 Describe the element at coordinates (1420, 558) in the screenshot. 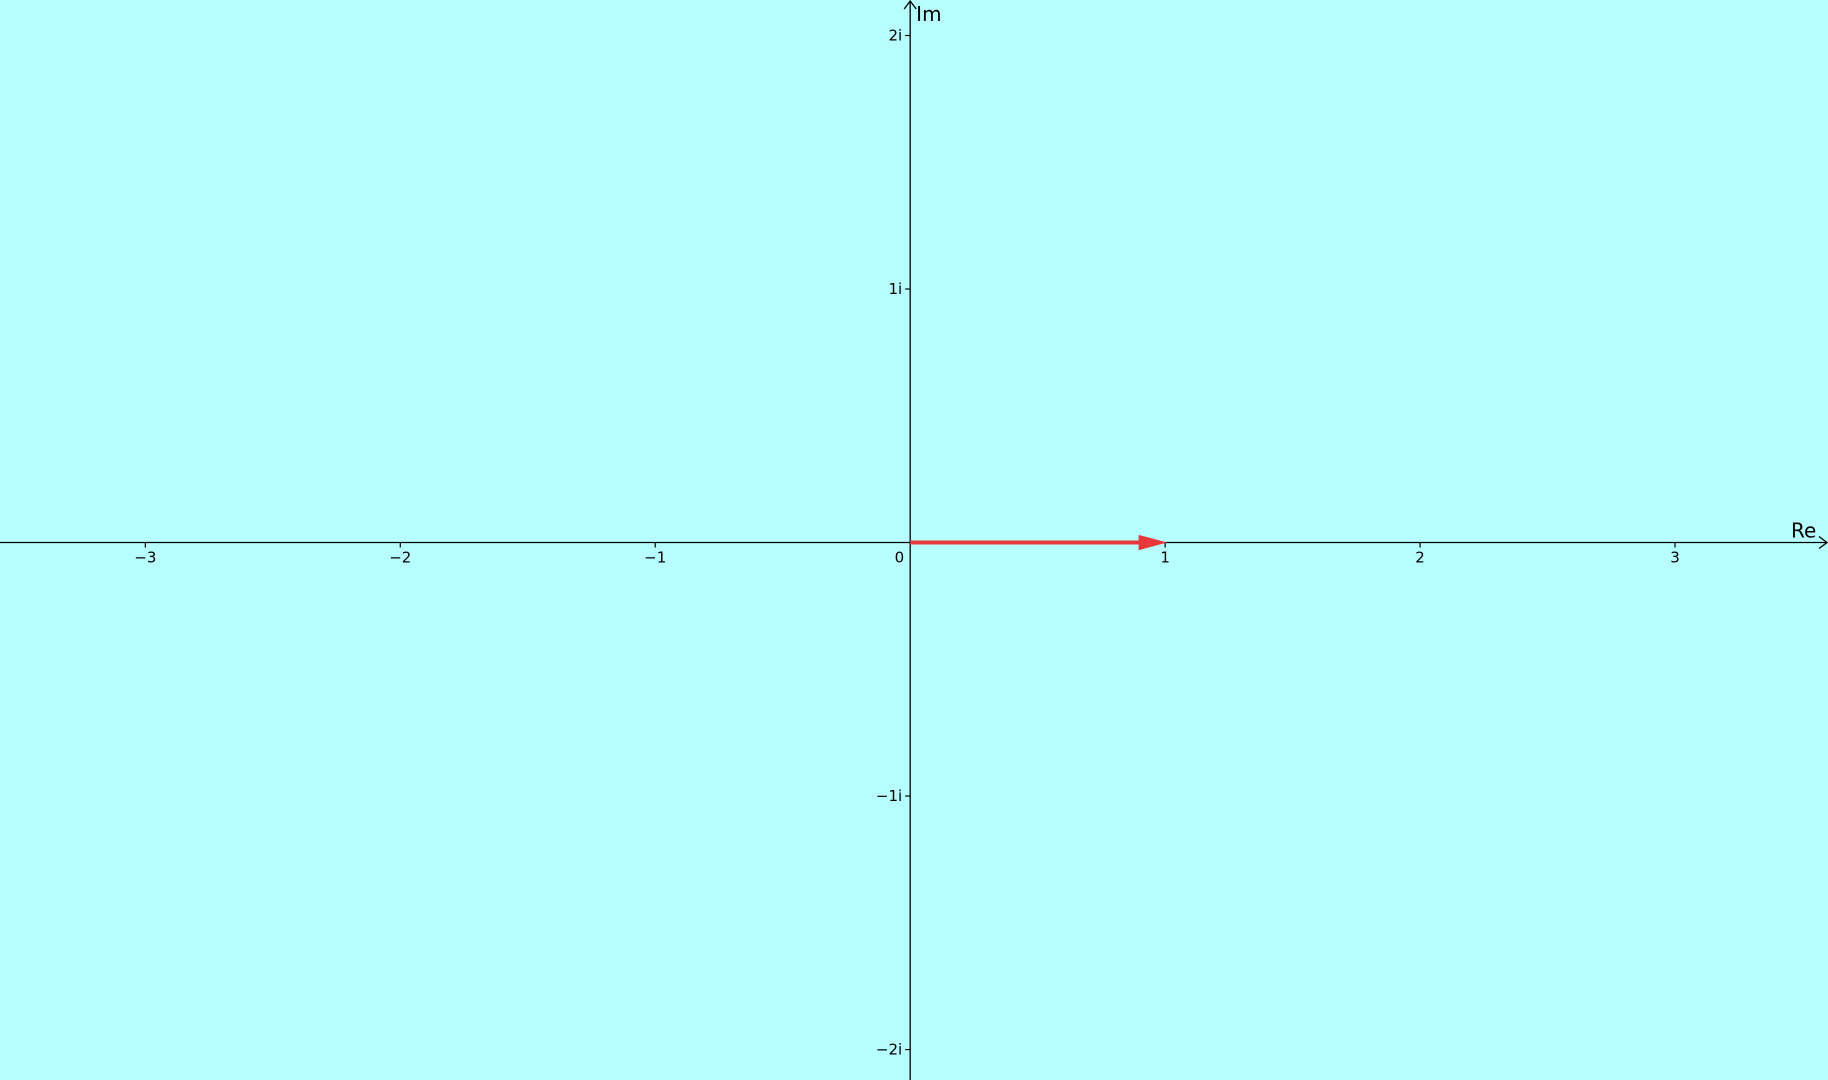

I see `x-tick-label: 2` at that location.